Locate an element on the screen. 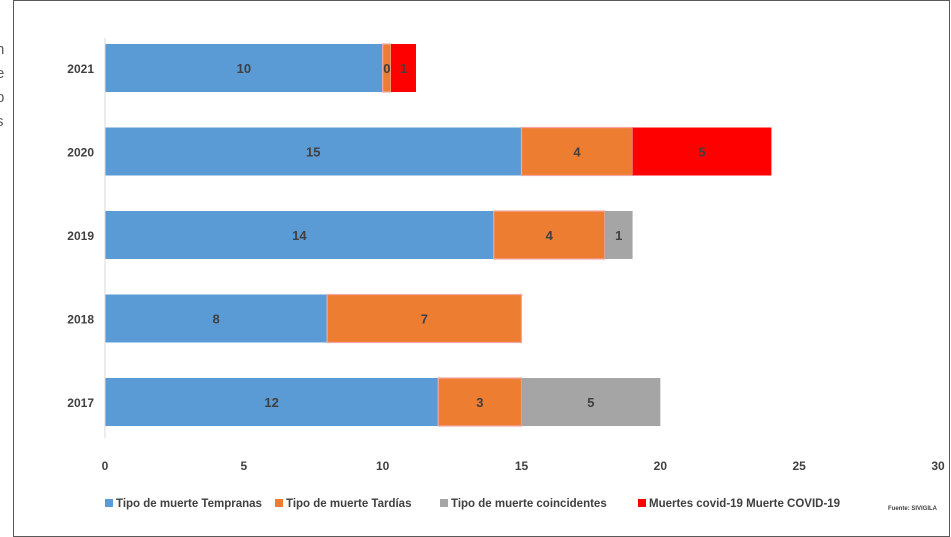 This screenshot has height=537, width=951. legend-label: Tipo de muerte coincidentes is located at coordinates (529, 504).